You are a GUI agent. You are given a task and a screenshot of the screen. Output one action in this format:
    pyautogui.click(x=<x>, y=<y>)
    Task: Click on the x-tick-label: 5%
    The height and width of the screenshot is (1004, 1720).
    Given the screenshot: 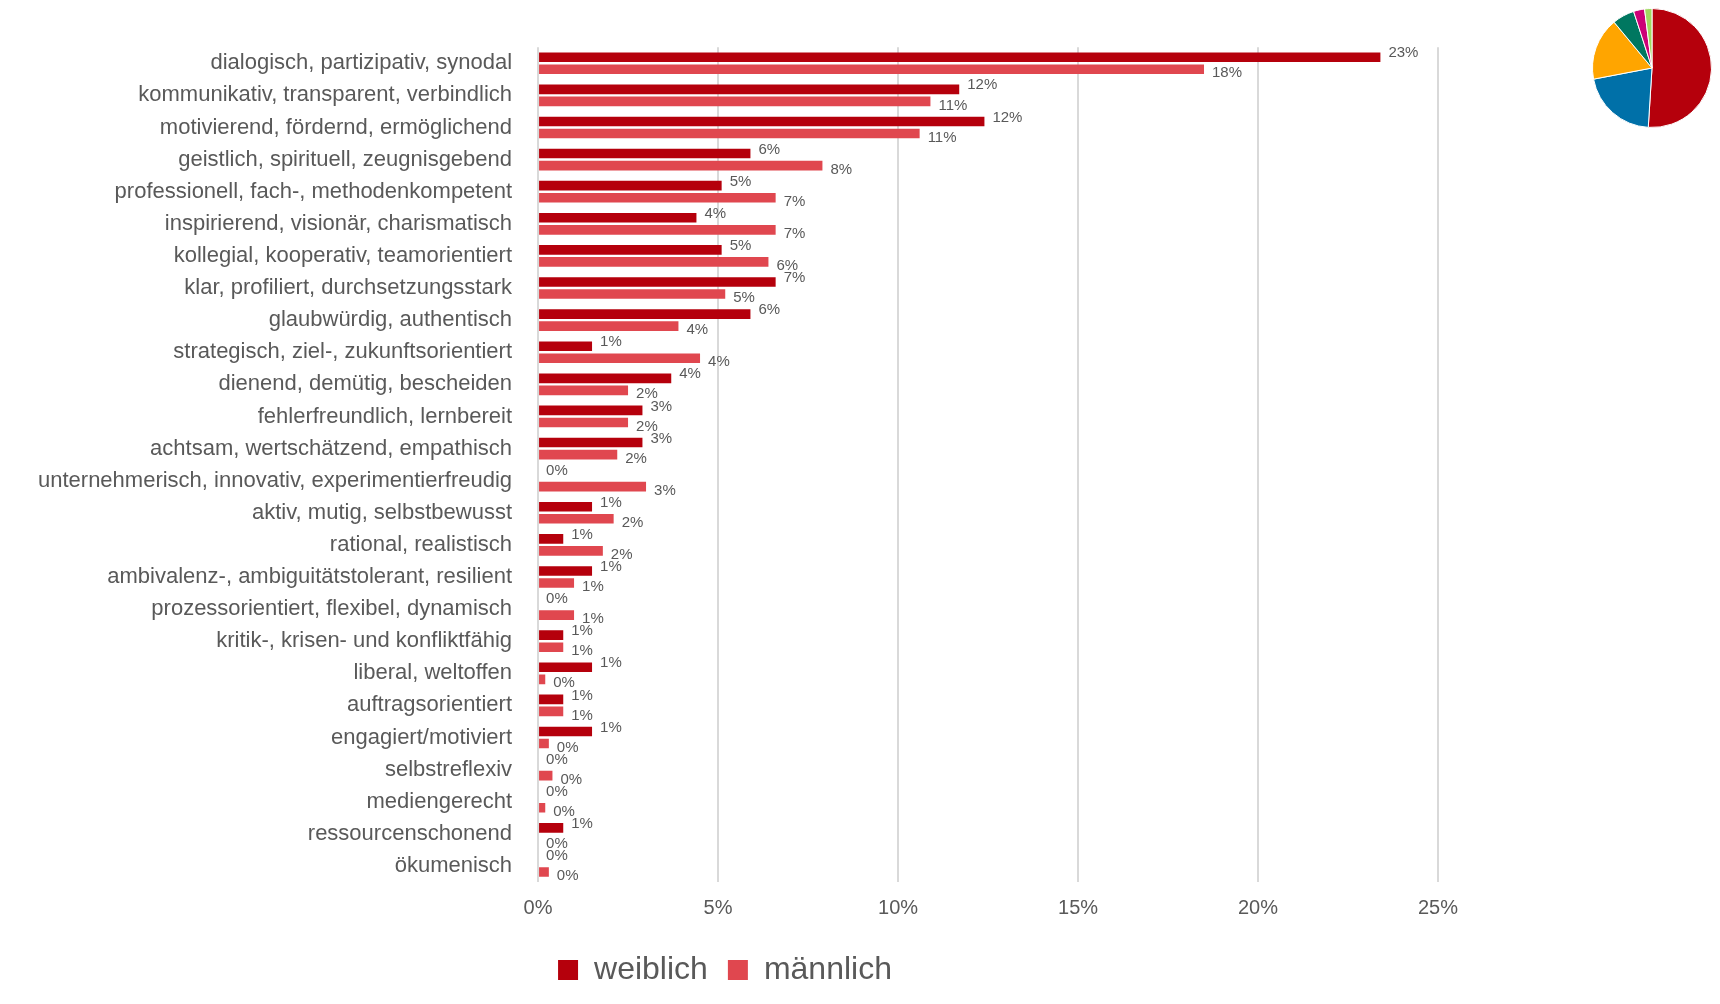 What is the action you would take?
    pyautogui.click(x=718, y=906)
    